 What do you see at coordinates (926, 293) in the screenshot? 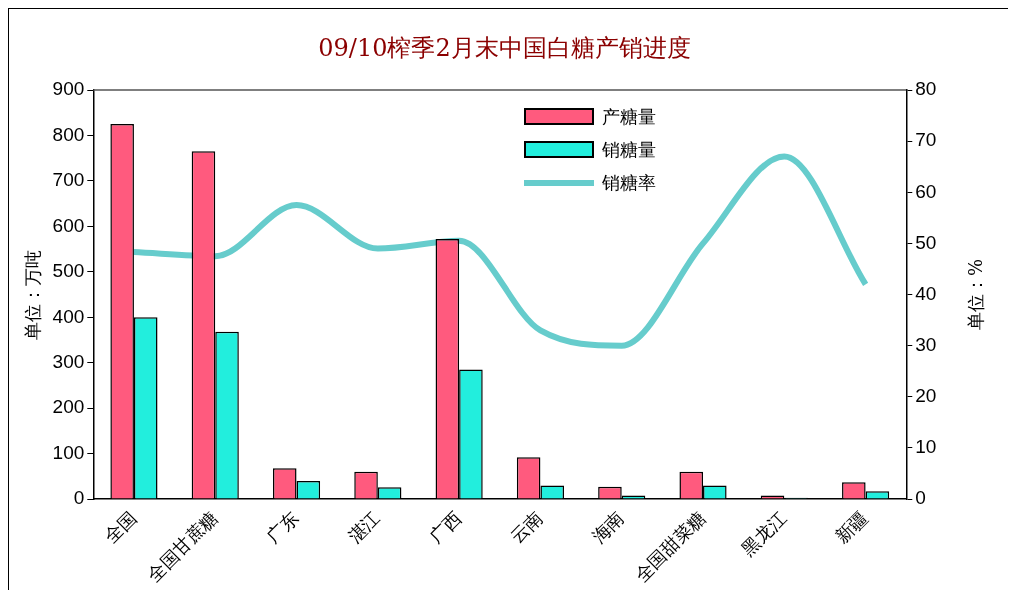
I see `y2-tick-label: 40` at bounding box center [926, 293].